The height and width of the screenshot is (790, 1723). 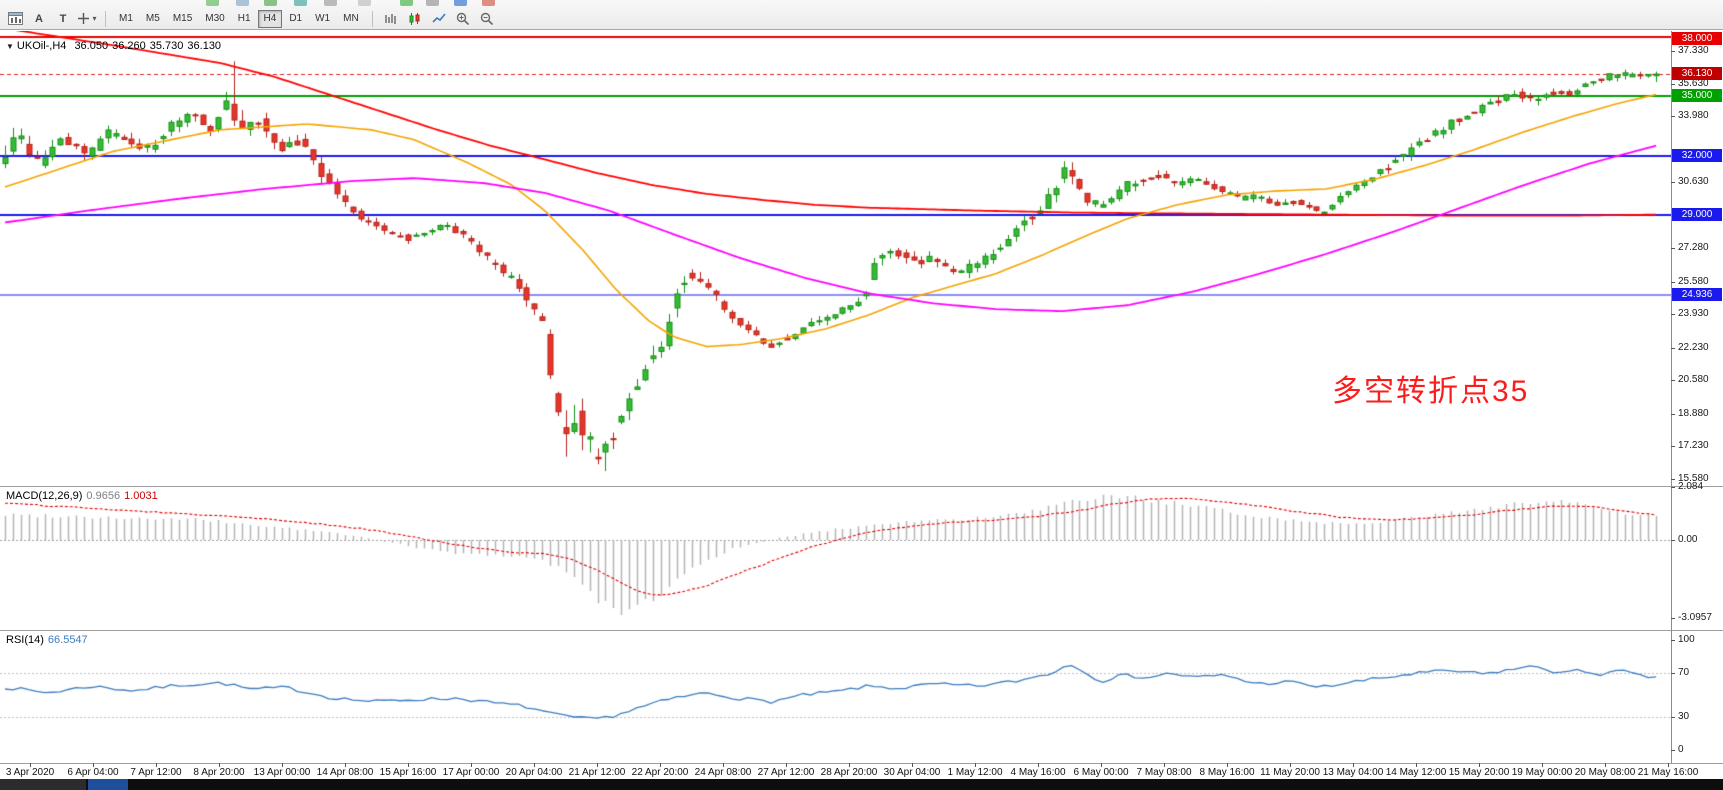 I want to click on line-chart-mode-icon, so click(x=439, y=19).